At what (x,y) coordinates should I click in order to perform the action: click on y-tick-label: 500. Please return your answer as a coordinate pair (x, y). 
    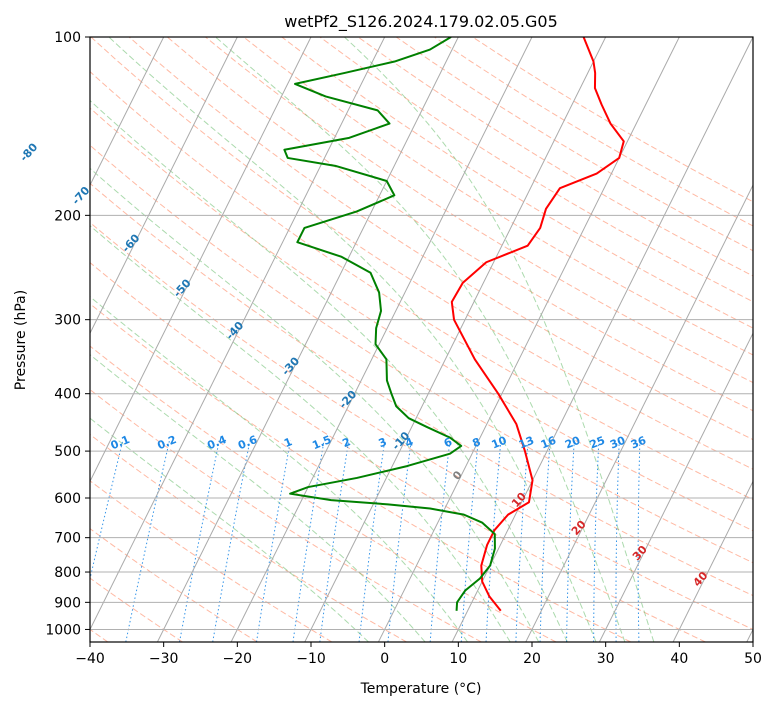
    Looking at the image, I should click on (67, 452).